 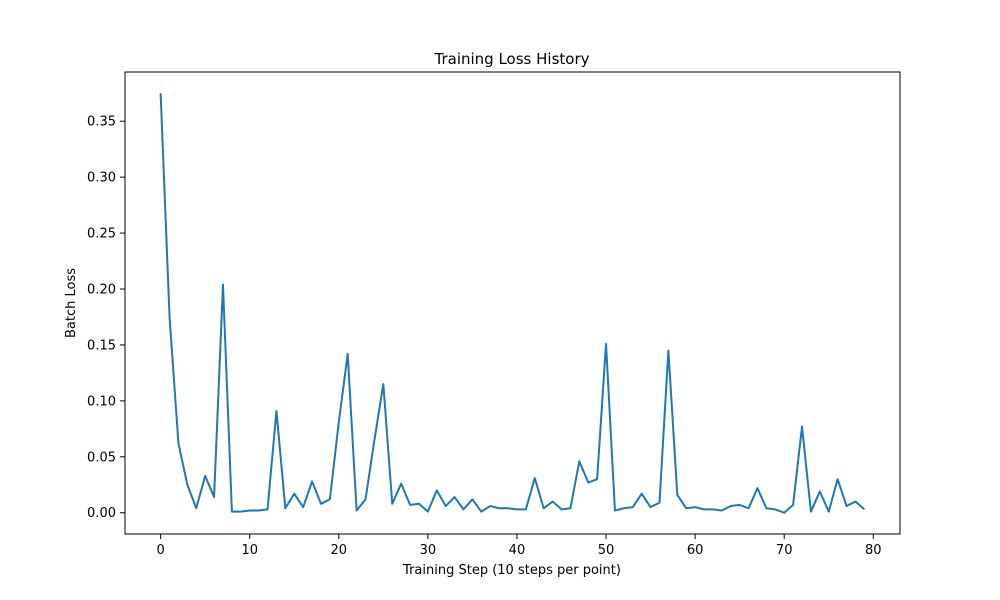 What do you see at coordinates (873, 550) in the screenshot?
I see `x-tick-label: 80` at bounding box center [873, 550].